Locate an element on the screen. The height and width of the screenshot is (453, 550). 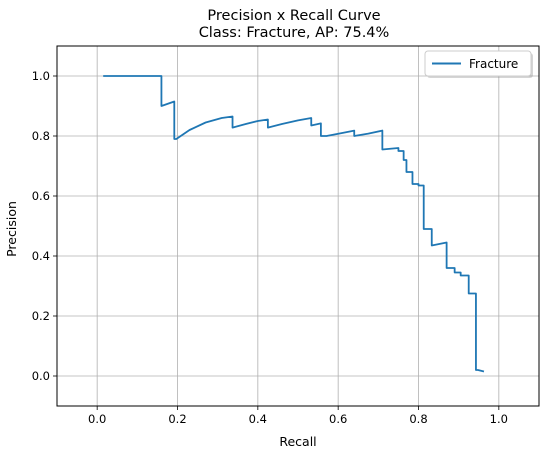
x-tick-label: 1.0 is located at coordinates (499, 419).